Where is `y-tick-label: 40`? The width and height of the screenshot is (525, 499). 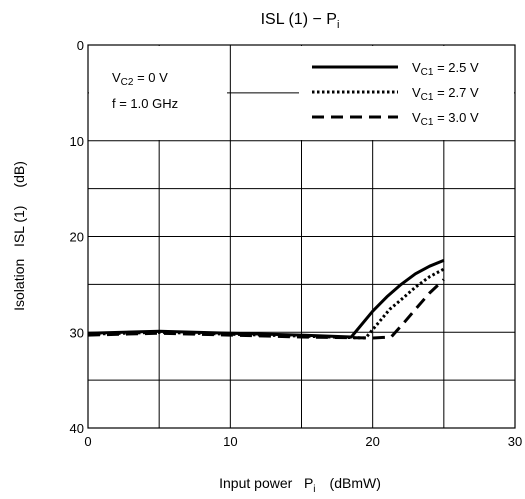
y-tick-label: 40 is located at coordinates (77, 428).